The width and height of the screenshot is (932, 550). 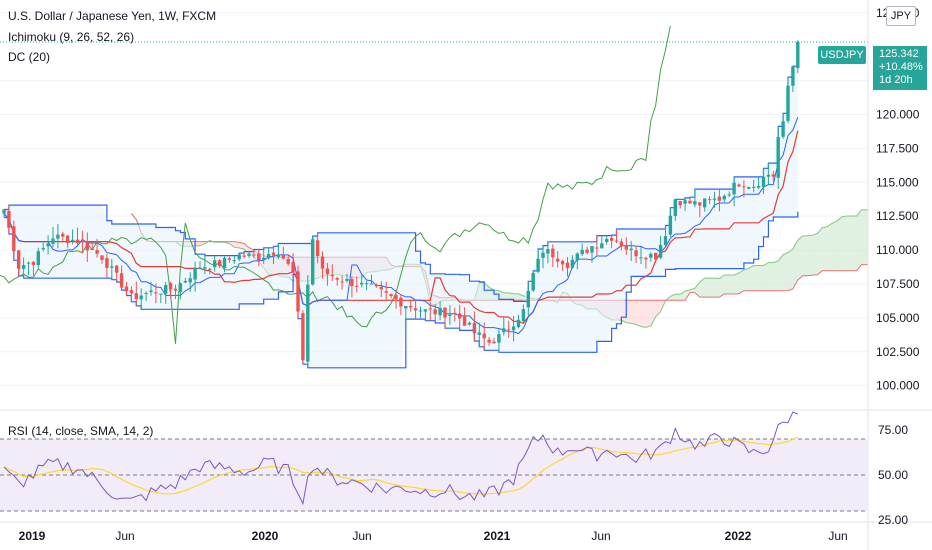 What do you see at coordinates (893, 475) in the screenshot?
I see `rsi-tick-label: 50.00` at bounding box center [893, 475].